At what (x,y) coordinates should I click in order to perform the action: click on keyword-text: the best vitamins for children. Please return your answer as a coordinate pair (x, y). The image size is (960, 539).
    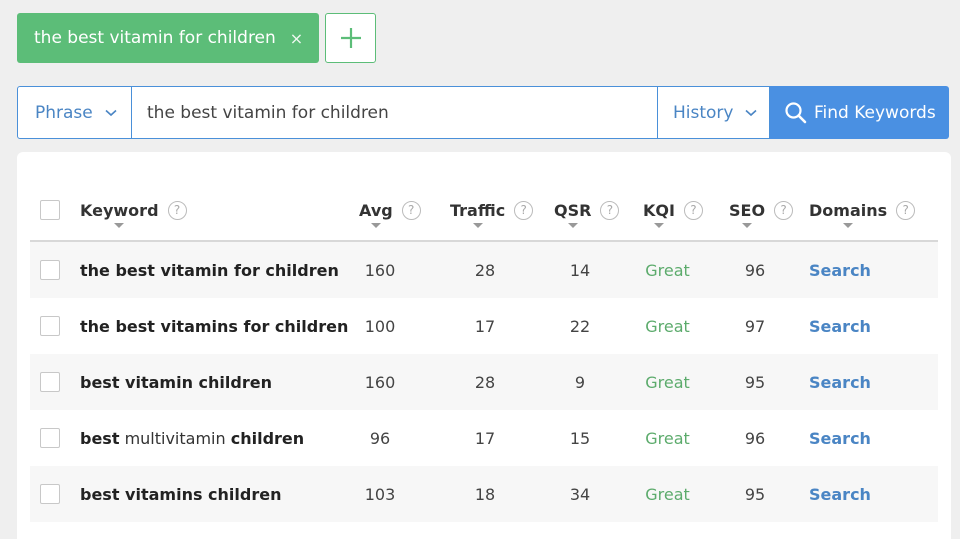
    Looking at the image, I should click on (214, 326).